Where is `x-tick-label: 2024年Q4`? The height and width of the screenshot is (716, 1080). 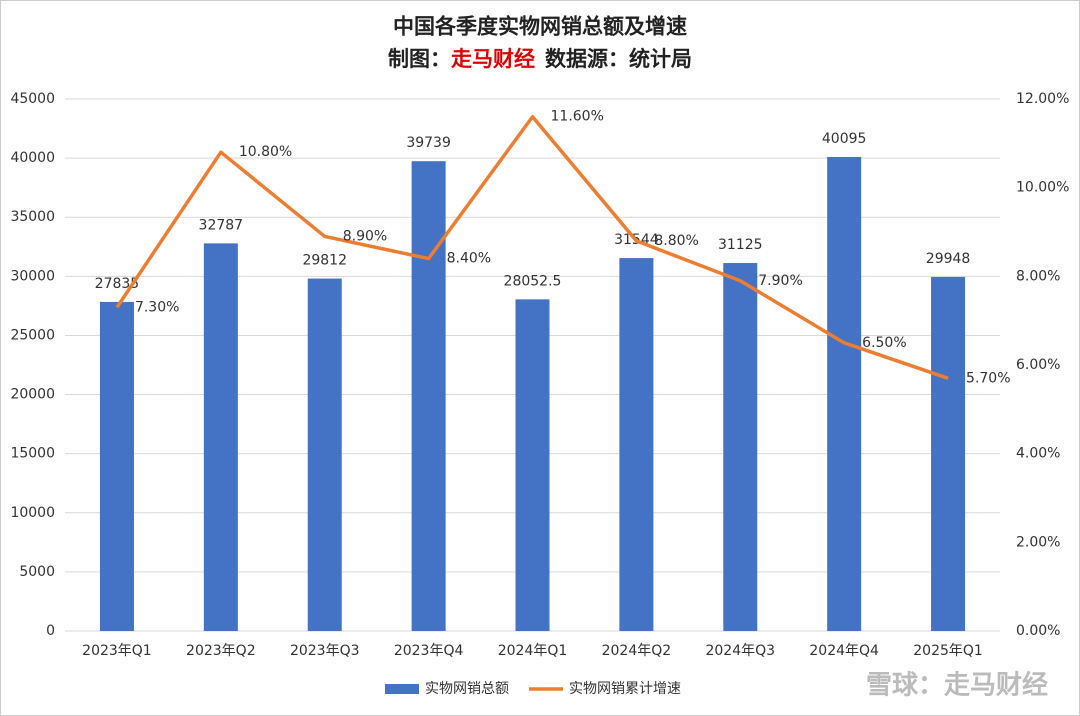
x-tick-label: 2024年Q4 is located at coordinates (844, 651).